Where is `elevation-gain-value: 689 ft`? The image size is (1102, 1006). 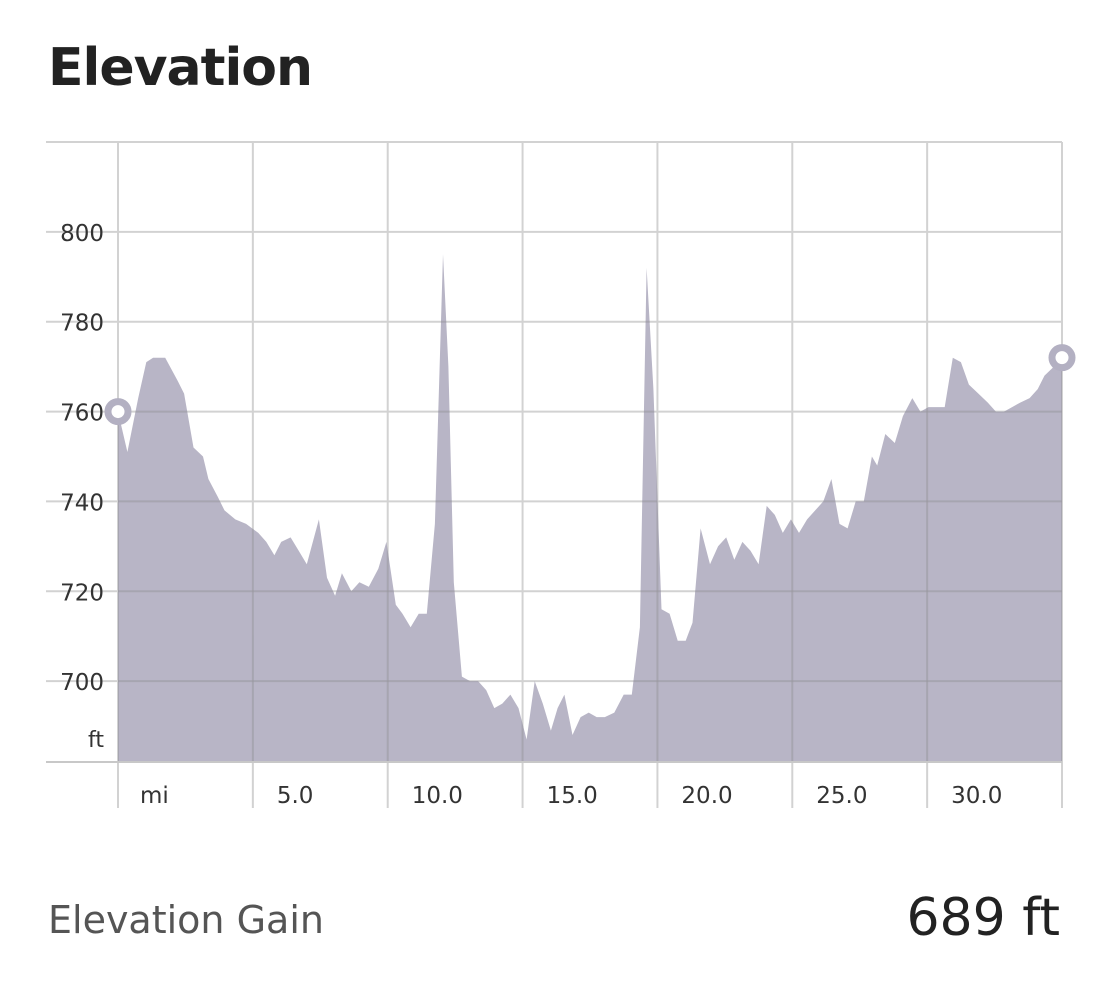
elevation-gain-value: 689 ft is located at coordinates (983, 918).